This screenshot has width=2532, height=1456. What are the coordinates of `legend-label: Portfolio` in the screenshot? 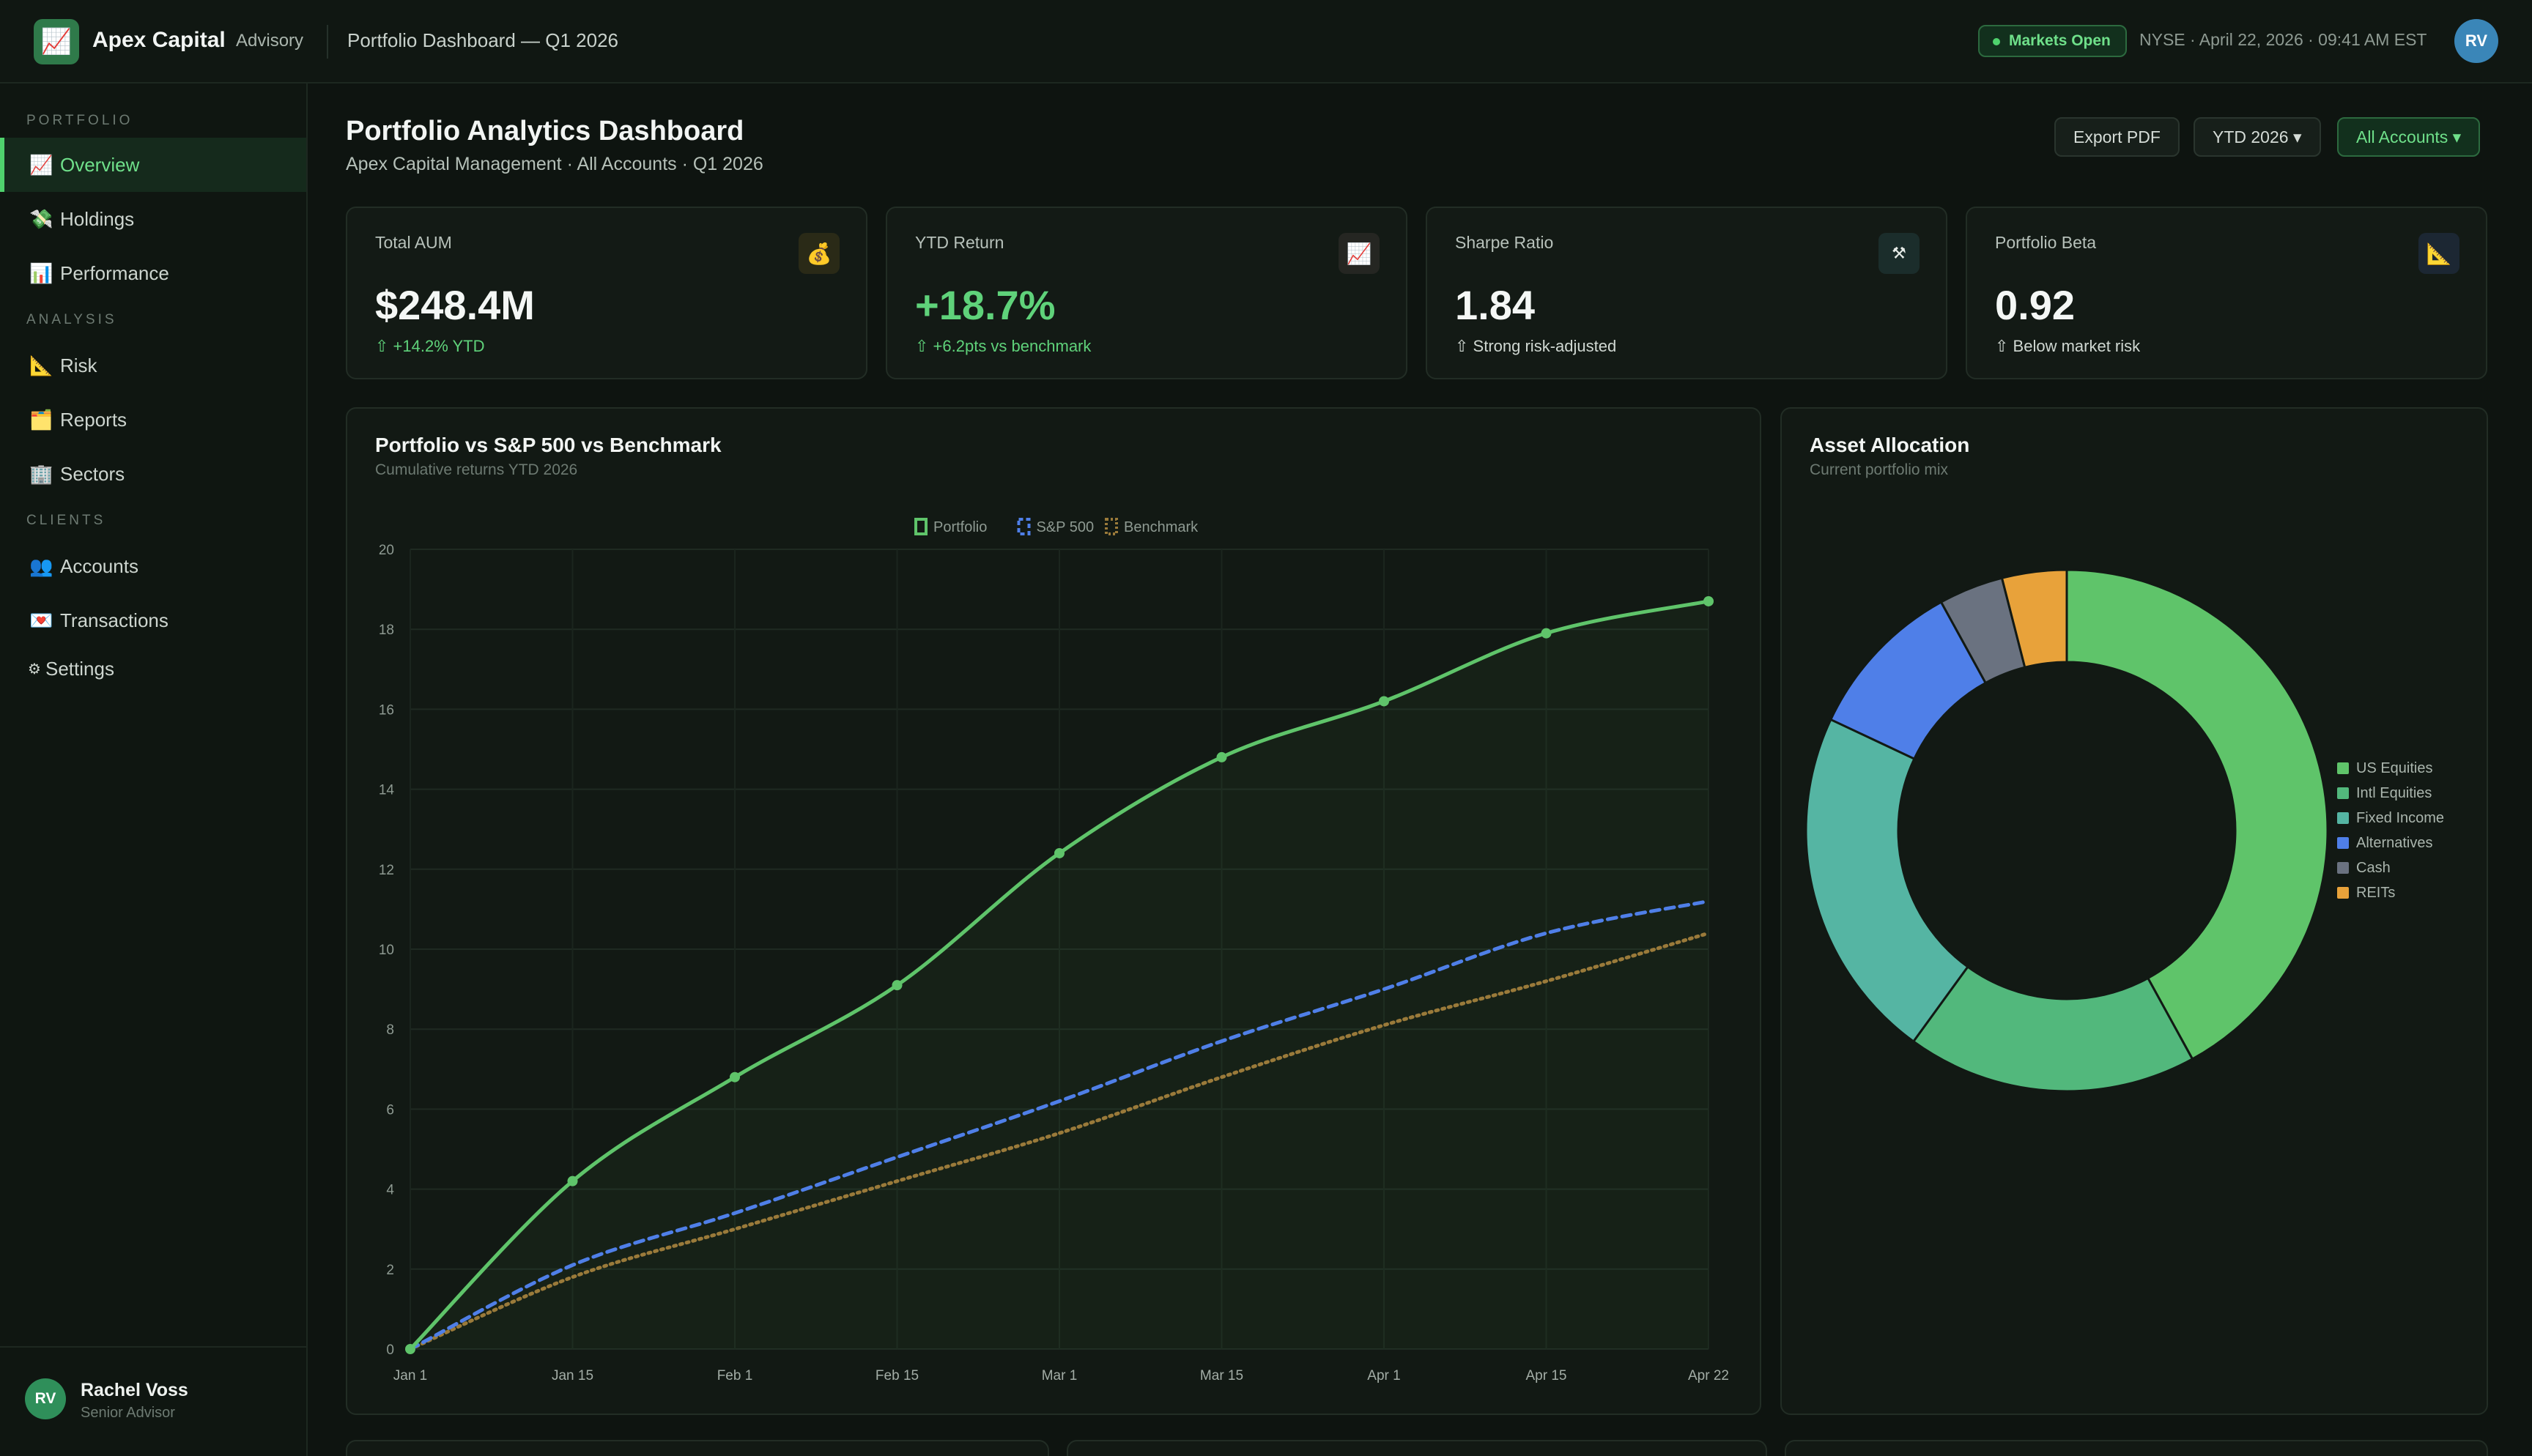 It's located at (960, 527).